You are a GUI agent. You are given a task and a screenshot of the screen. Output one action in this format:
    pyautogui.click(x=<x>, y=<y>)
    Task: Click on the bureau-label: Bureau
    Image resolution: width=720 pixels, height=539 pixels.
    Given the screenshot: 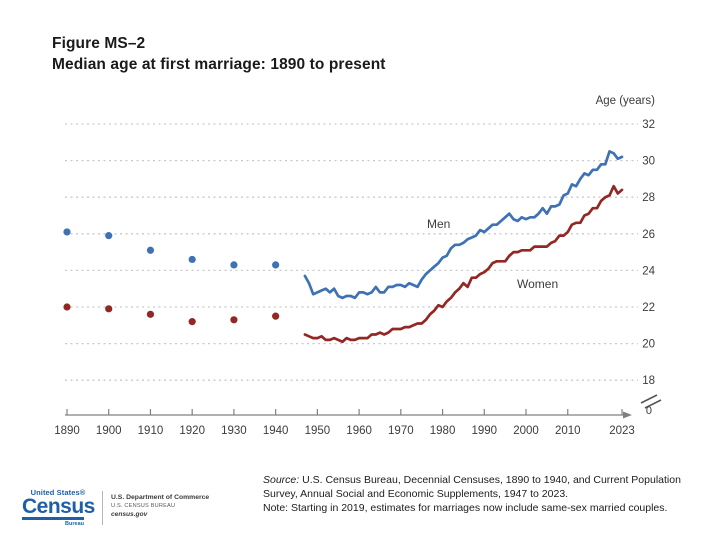 What is the action you would take?
    pyautogui.click(x=74, y=523)
    